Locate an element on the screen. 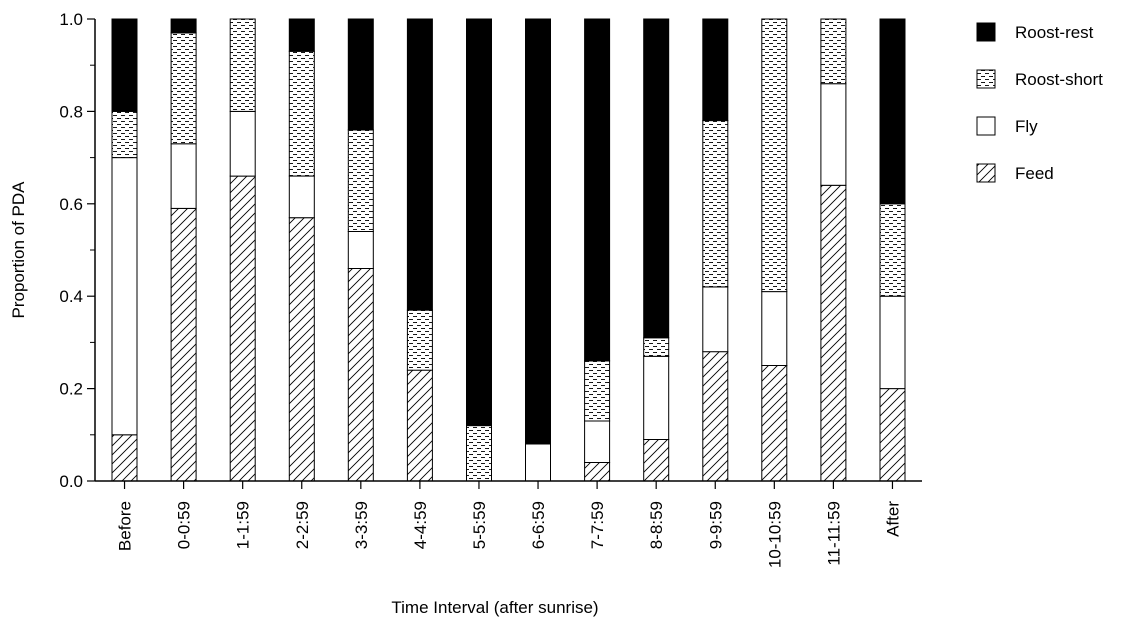 The image size is (1132, 633). x-tick-label: 10-10:59 is located at coordinates (774, 534).